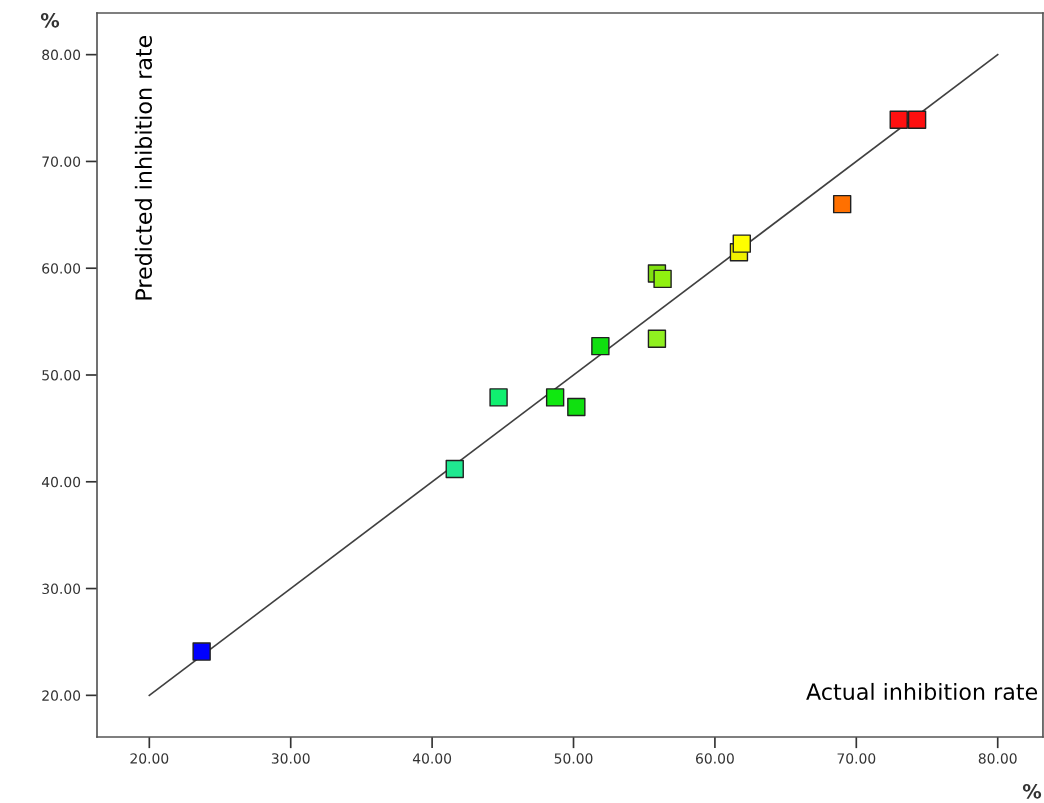  I want to click on y-tick-label: 70.00, so click(61, 161).